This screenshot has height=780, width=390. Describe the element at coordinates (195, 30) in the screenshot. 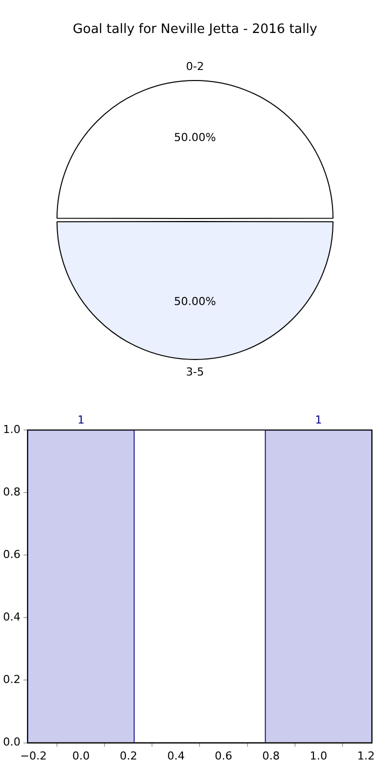

I see `chart-title: Goal tally for Neville Jetta - 2016 tally` at that location.